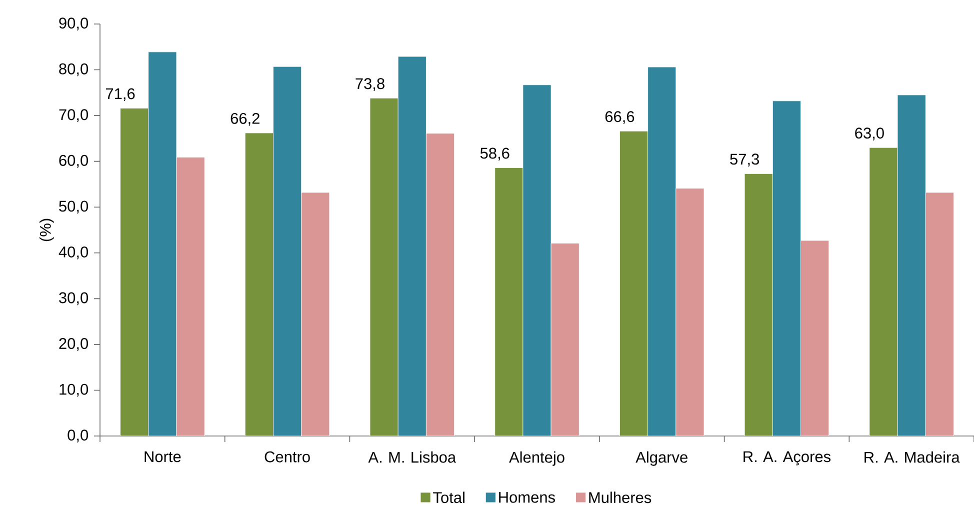 The width and height of the screenshot is (974, 511). Describe the element at coordinates (74, 390) in the screenshot. I see `y-tick-label: 10,0` at that location.